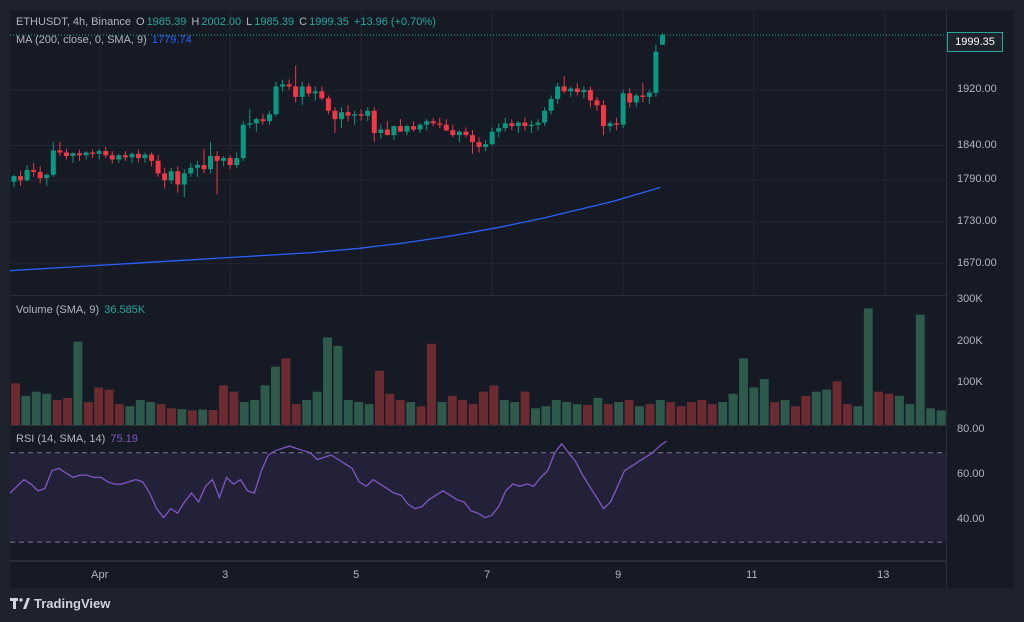 This screenshot has width=1024, height=622. Describe the element at coordinates (60, 603) in the screenshot. I see `tradingview-logo: TradingView` at that location.